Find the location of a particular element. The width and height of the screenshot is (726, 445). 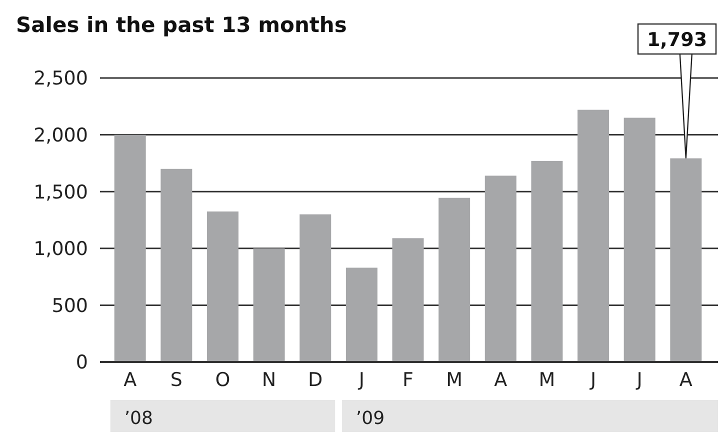

x-tick-label: S is located at coordinates (176, 380).